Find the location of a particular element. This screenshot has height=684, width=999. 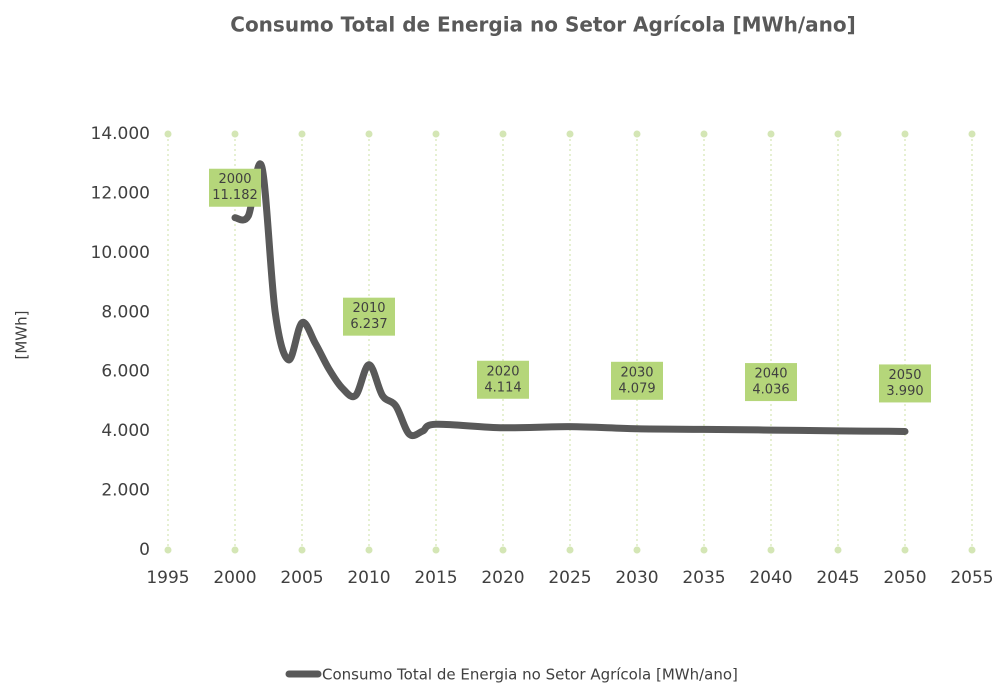

x-tick-label: 2040 is located at coordinates (770, 578).